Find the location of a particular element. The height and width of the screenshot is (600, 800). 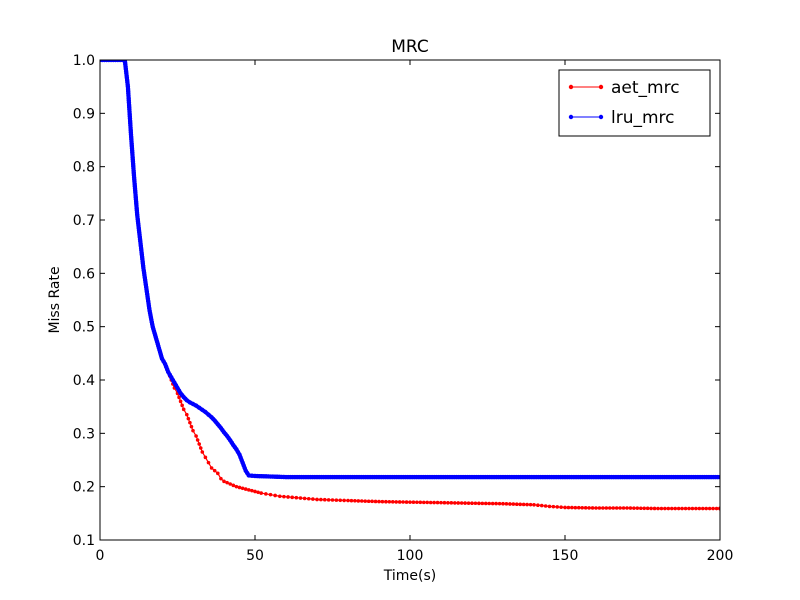

legend-box is located at coordinates (634, 103).